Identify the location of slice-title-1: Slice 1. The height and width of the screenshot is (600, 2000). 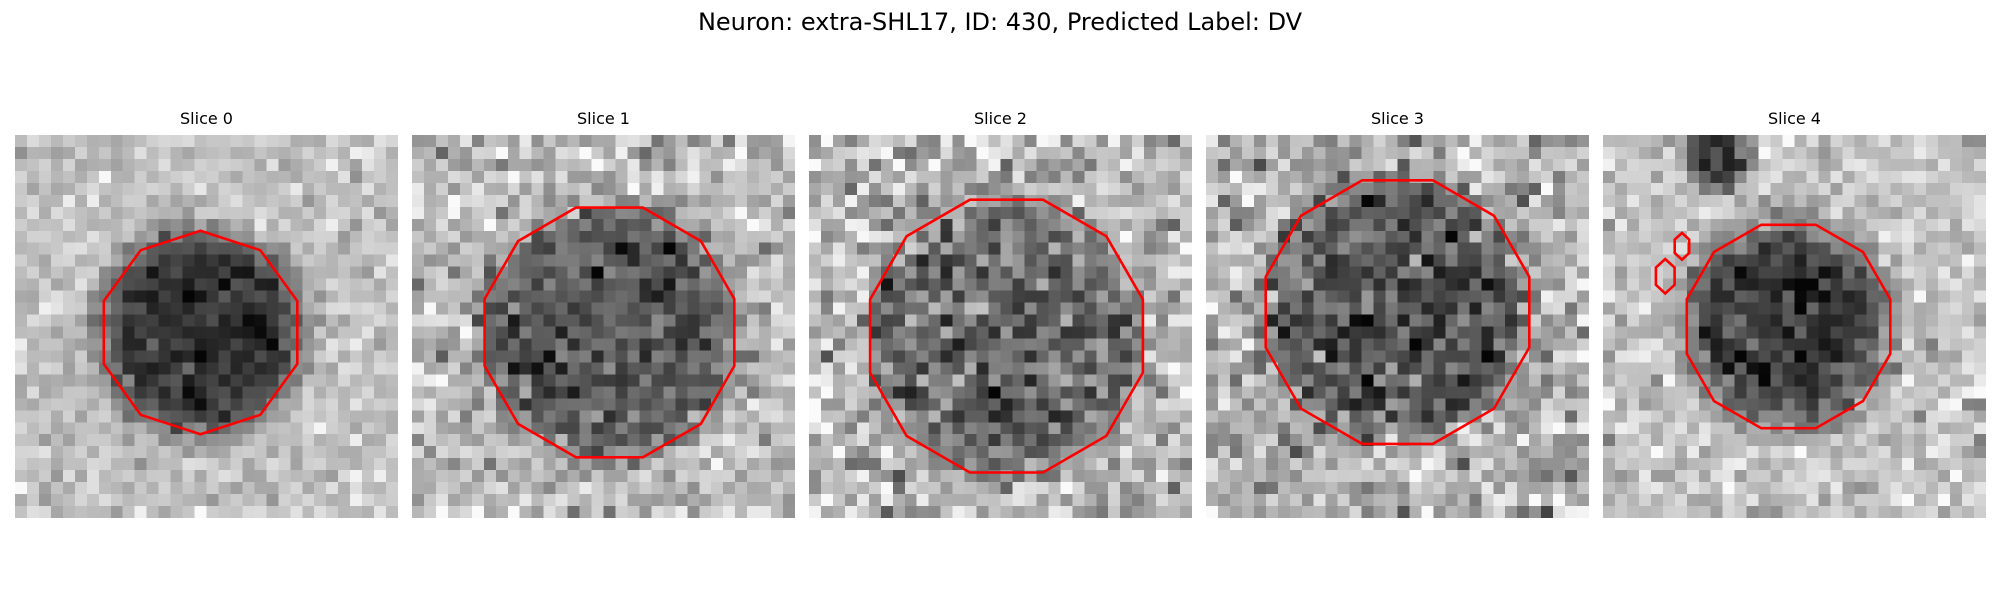
(603, 118).